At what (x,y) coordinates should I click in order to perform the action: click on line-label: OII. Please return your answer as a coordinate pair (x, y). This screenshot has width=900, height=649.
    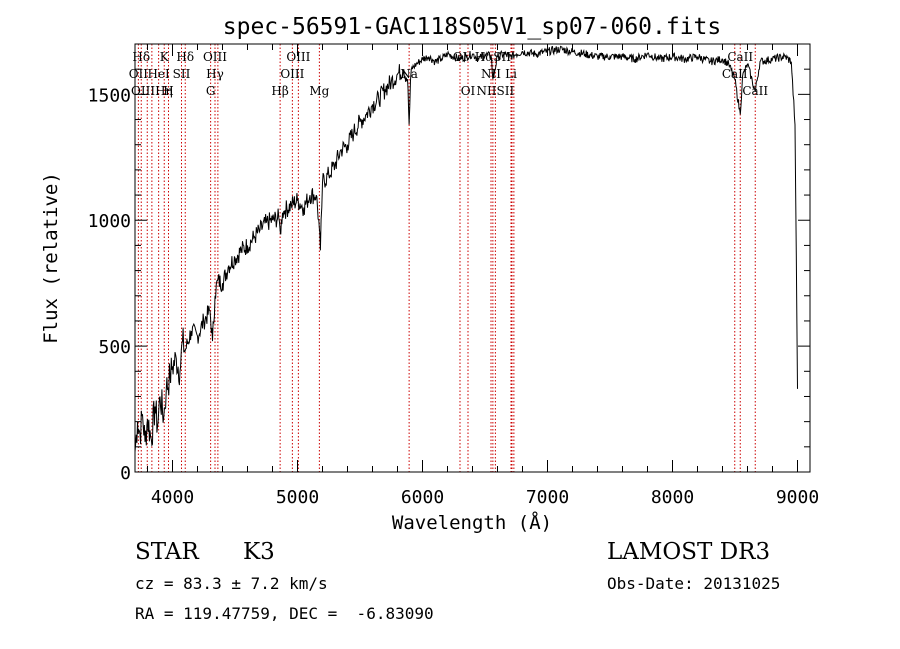
    Looking at the image, I should click on (139, 74).